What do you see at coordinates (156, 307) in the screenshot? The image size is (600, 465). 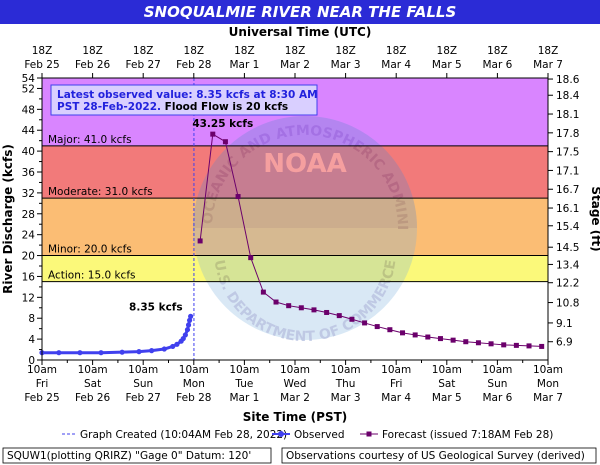 I see `latest-value-label: 8.35 kcfs` at bounding box center [156, 307].